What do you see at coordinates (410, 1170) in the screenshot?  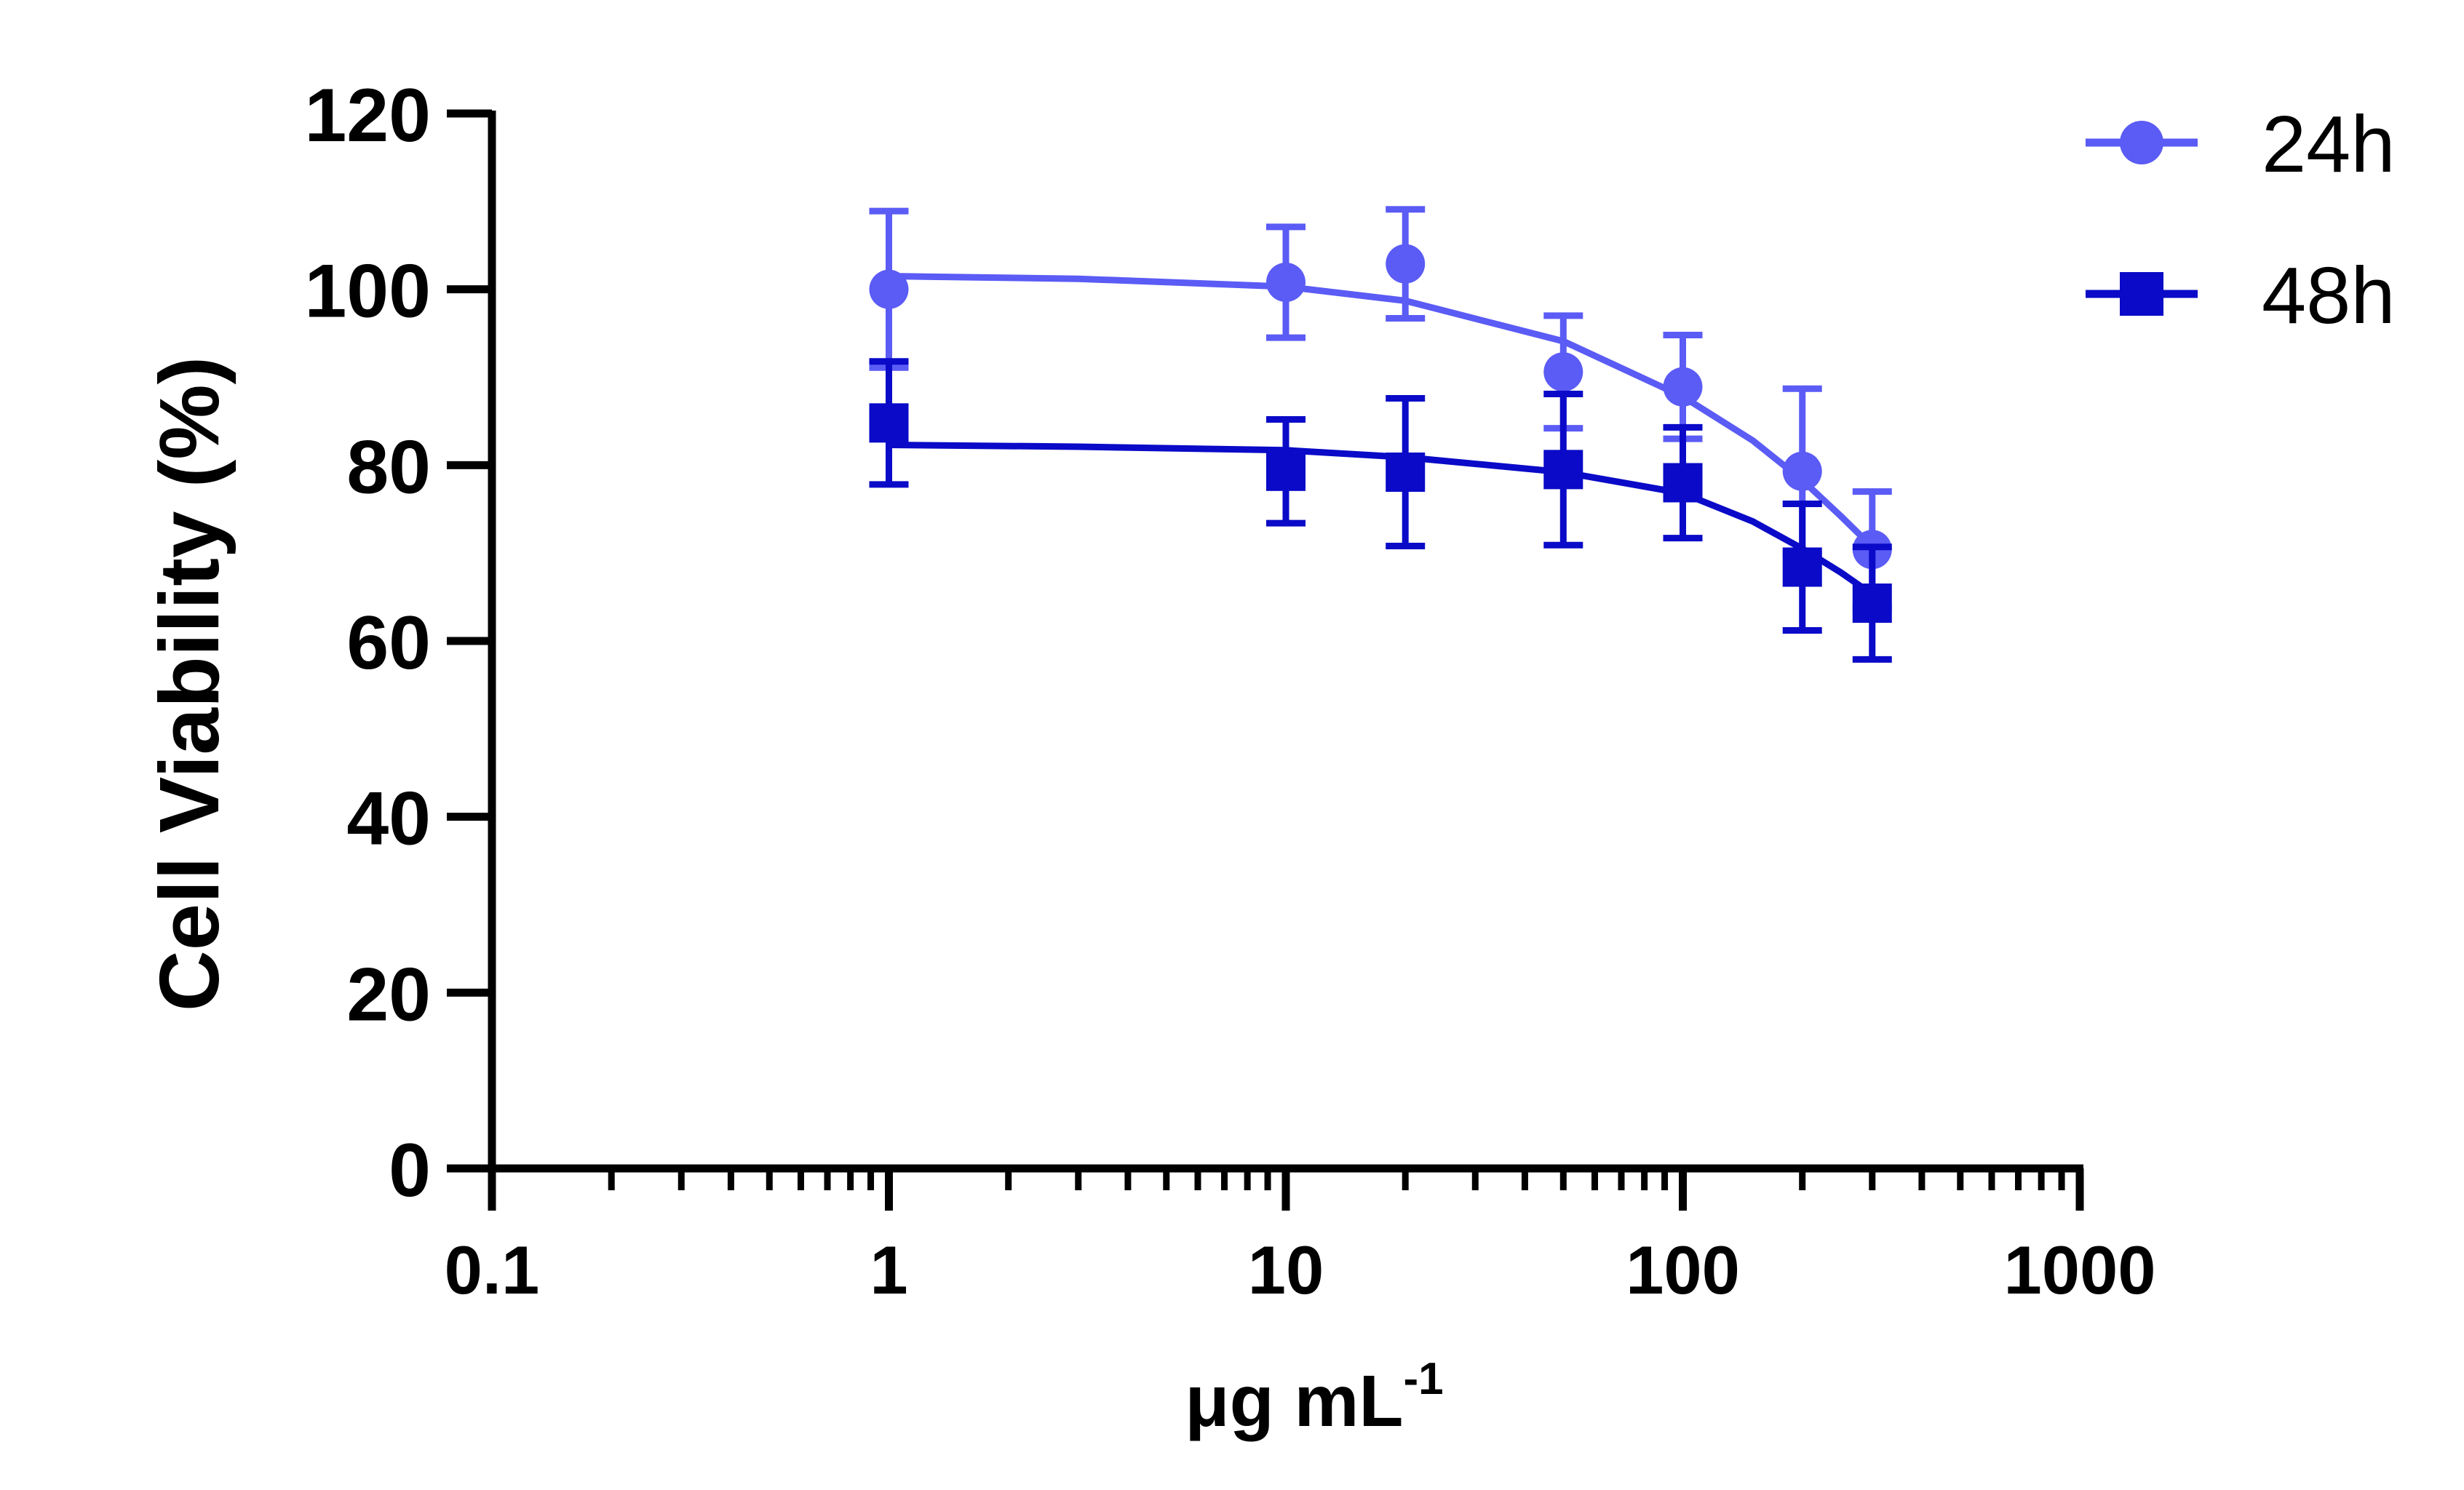 I see `y-tick-label: 0` at bounding box center [410, 1170].